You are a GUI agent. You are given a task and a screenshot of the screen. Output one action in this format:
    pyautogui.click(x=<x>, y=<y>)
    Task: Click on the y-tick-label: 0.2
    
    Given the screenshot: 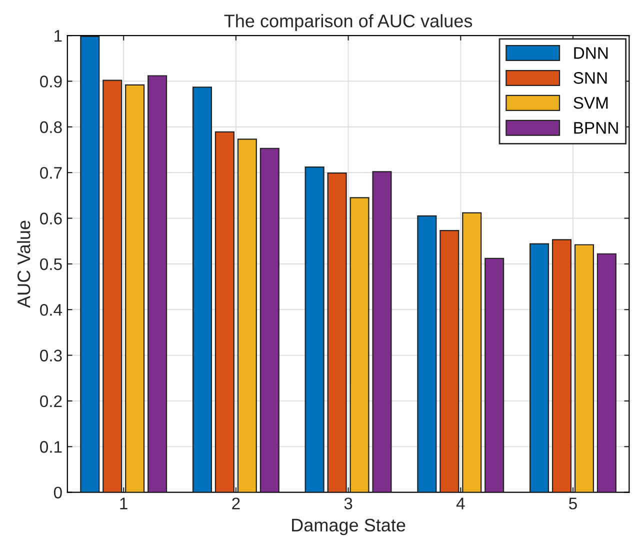 What is the action you would take?
    pyautogui.click(x=51, y=401)
    